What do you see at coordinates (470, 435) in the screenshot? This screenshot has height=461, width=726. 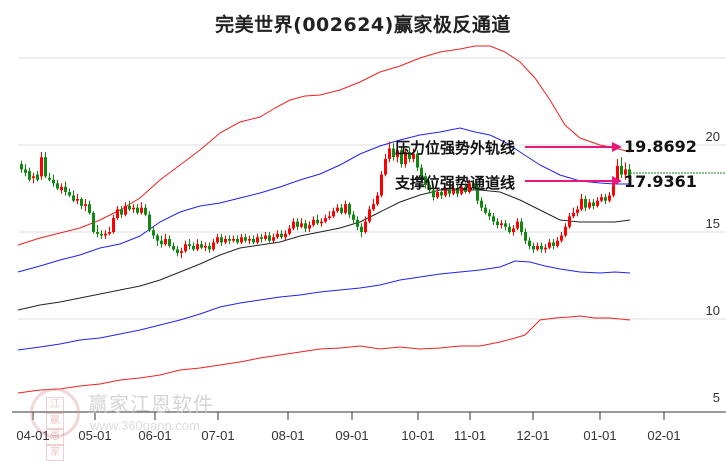 I see `x-tick-label: 11-01` at bounding box center [470, 435].